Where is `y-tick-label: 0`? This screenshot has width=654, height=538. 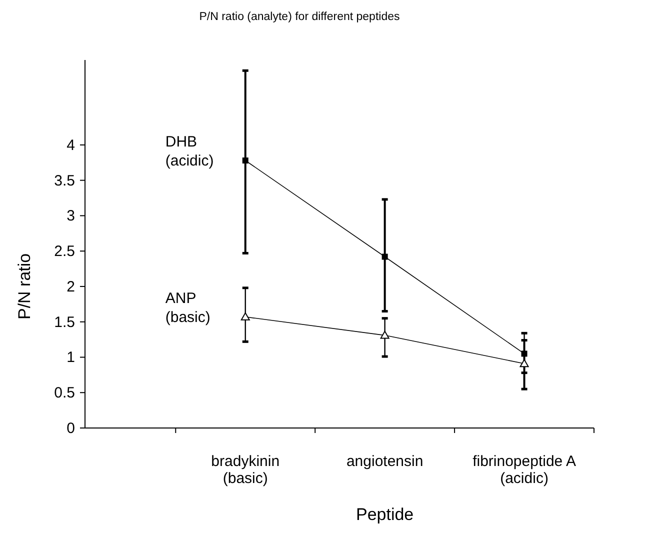 y-tick-label: 0 is located at coordinates (70, 428).